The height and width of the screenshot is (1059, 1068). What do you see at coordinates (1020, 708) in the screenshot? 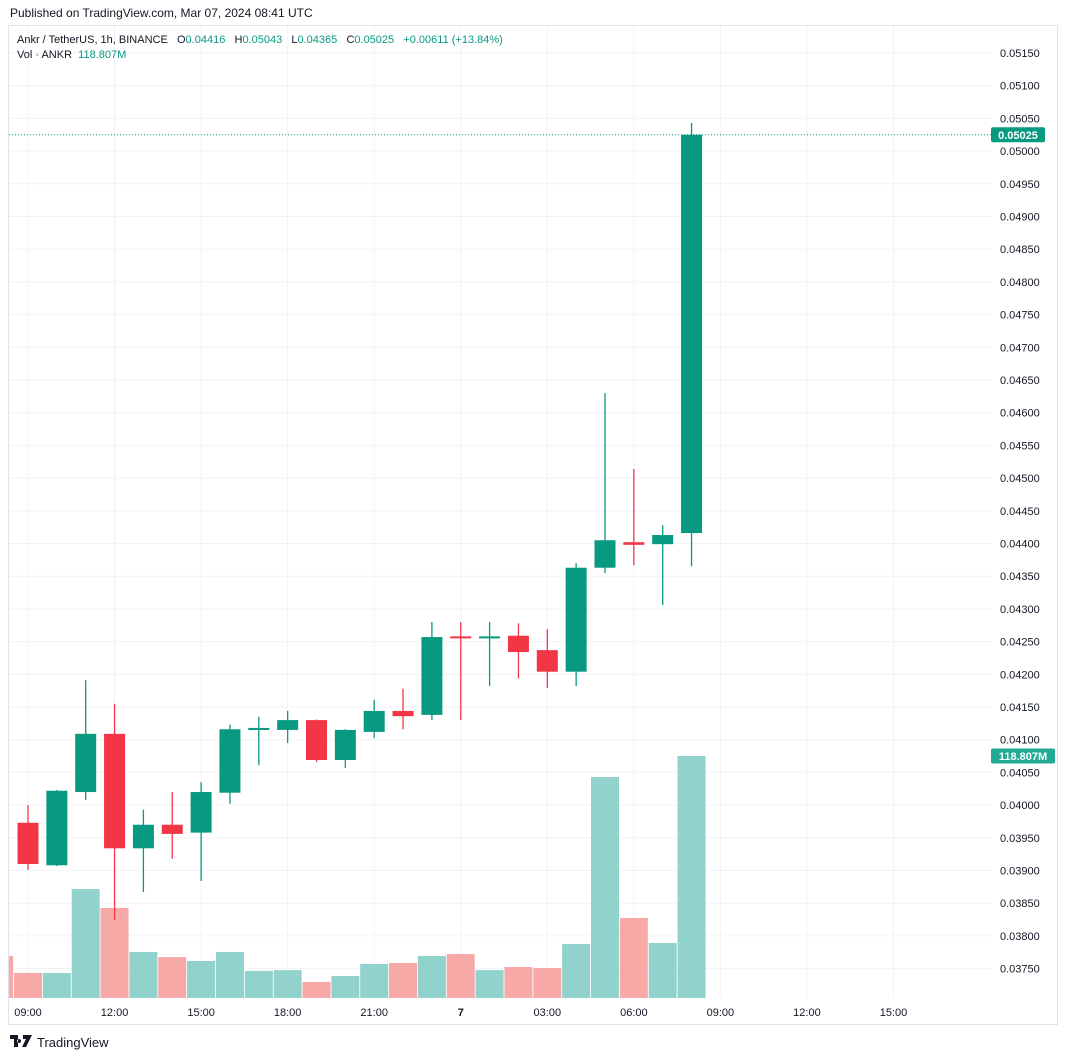
I see `price-tick-label: 0.04150` at bounding box center [1020, 708].